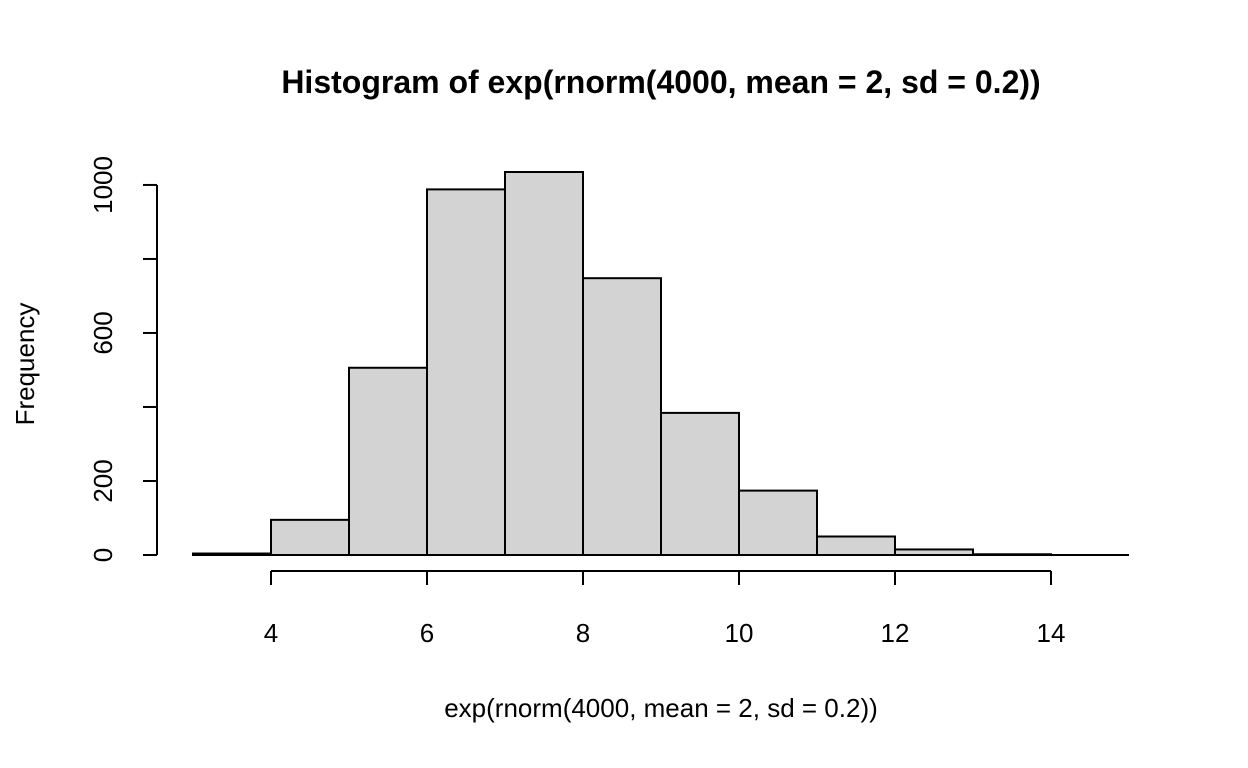 The height and width of the screenshot is (768, 1248). Describe the element at coordinates (1051, 633) in the screenshot. I see `x-tick-label: 14` at that location.